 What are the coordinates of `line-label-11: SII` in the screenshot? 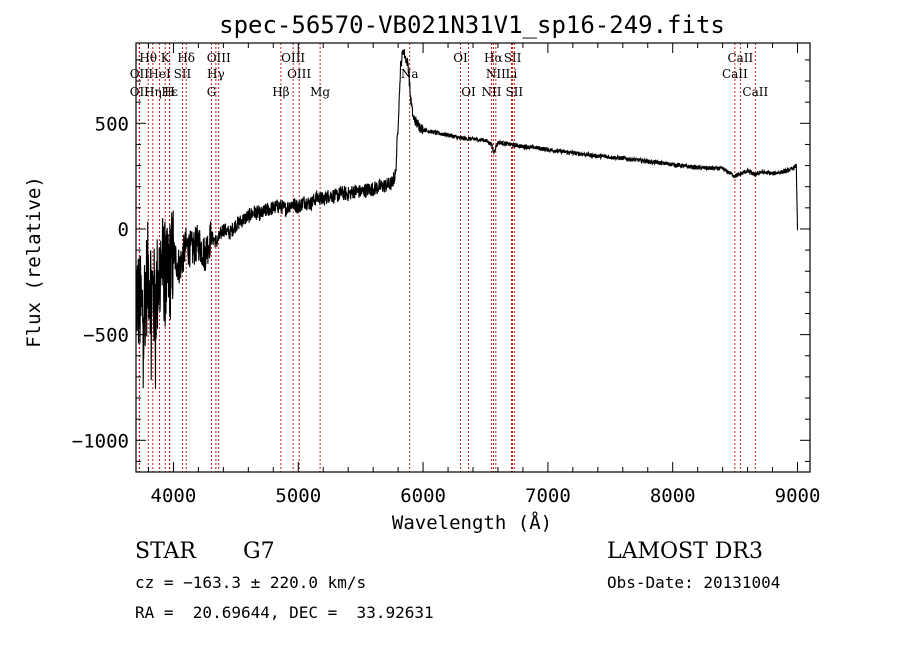 It's located at (183, 74).